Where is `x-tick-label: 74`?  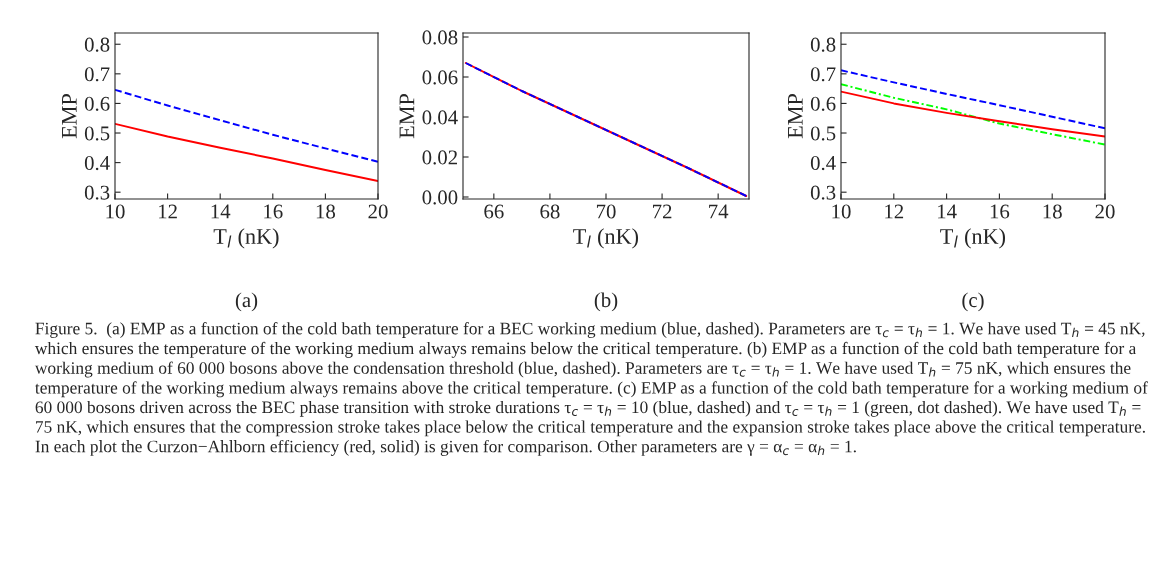 x-tick-label: 74 is located at coordinates (719, 211).